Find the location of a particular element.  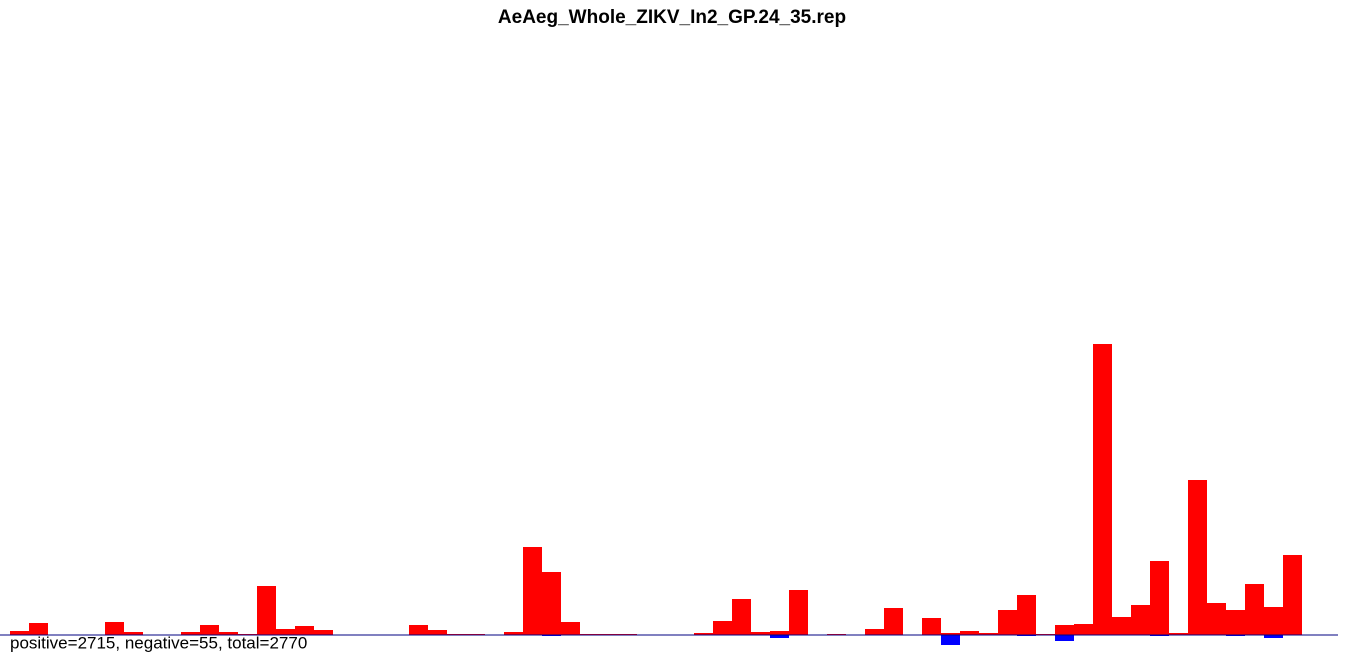

footnote: positive=2715, negative=55, total=2770 is located at coordinates (158, 642).